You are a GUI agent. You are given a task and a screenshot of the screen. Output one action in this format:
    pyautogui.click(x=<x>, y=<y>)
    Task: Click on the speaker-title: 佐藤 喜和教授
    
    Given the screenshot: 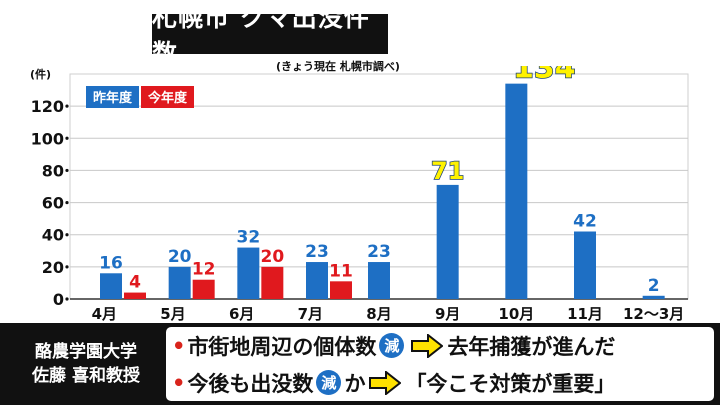 What is the action you would take?
    pyautogui.click(x=86, y=376)
    